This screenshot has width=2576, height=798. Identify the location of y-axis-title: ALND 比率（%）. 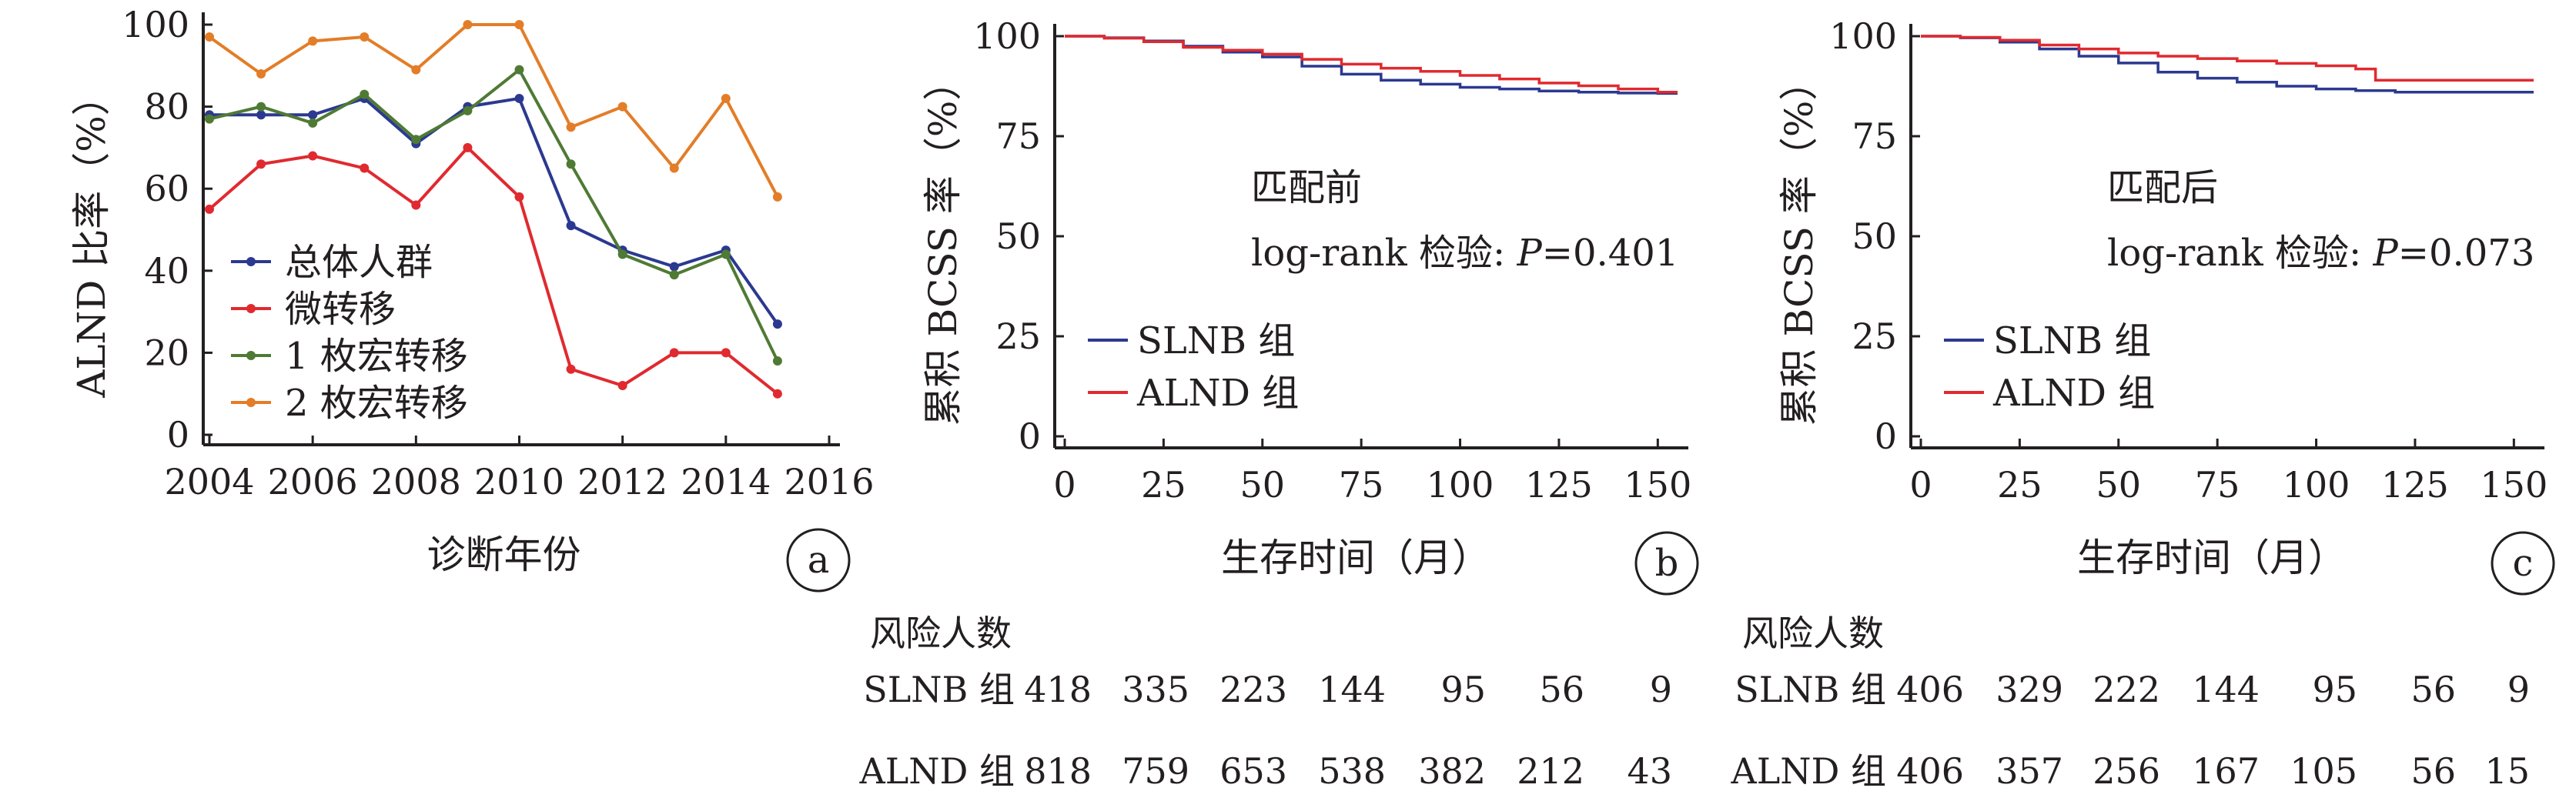
(91, 238).